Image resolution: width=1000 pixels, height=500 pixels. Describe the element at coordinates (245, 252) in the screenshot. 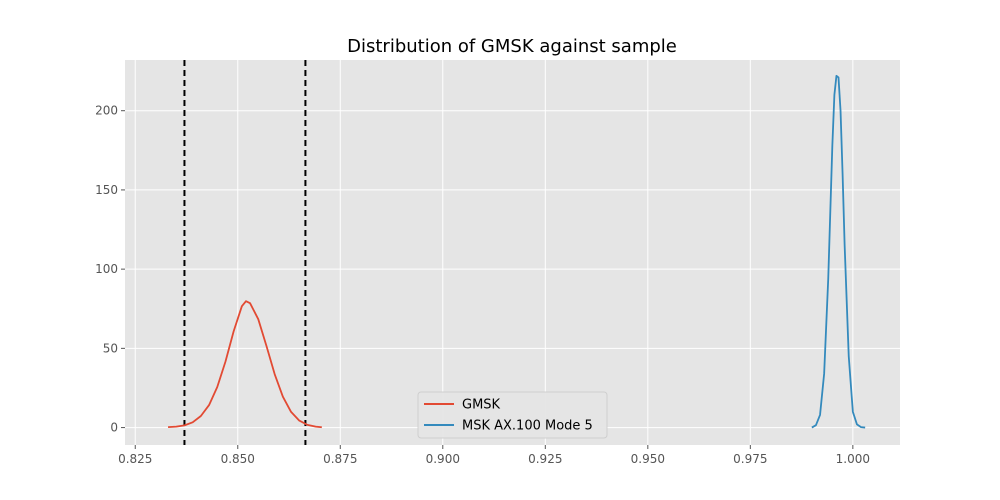

I see `reference-lines` at that location.